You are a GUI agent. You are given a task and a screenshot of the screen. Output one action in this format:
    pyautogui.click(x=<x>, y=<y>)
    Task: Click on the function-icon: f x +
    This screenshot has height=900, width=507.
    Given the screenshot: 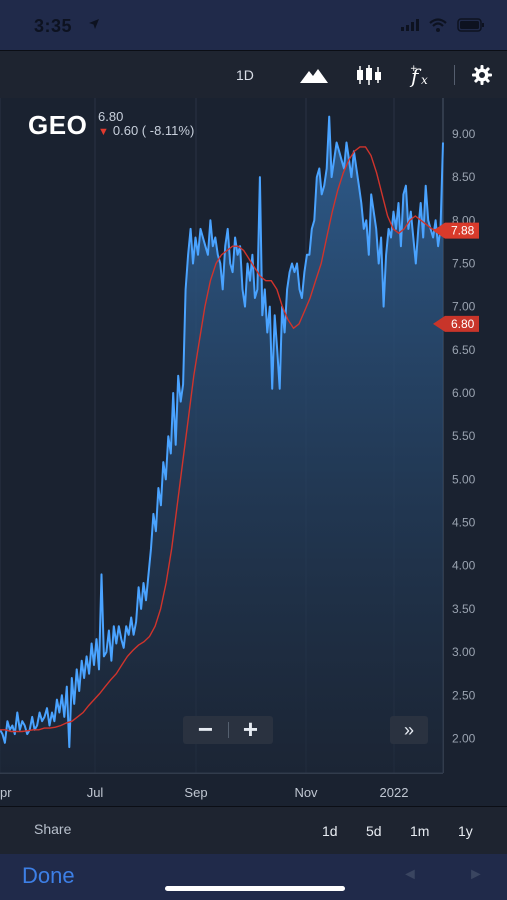 What is the action you would take?
    pyautogui.click(x=423, y=75)
    